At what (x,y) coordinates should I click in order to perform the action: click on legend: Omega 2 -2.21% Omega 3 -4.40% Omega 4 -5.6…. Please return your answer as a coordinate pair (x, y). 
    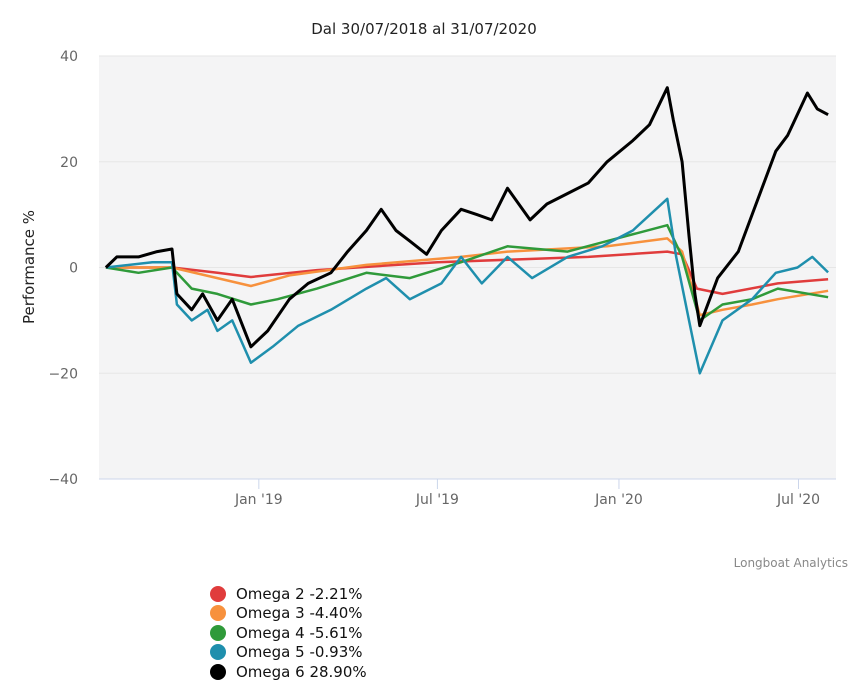
    Looking at the image, I should click on (288, 633).